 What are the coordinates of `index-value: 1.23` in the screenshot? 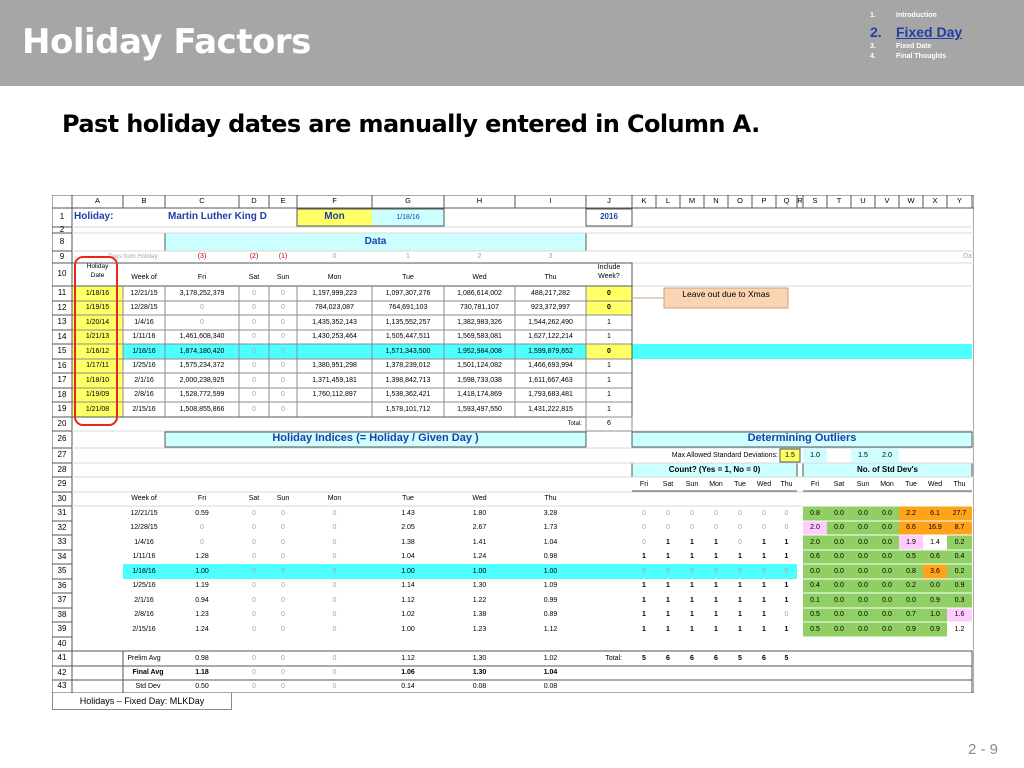 It's located at (479, 629).